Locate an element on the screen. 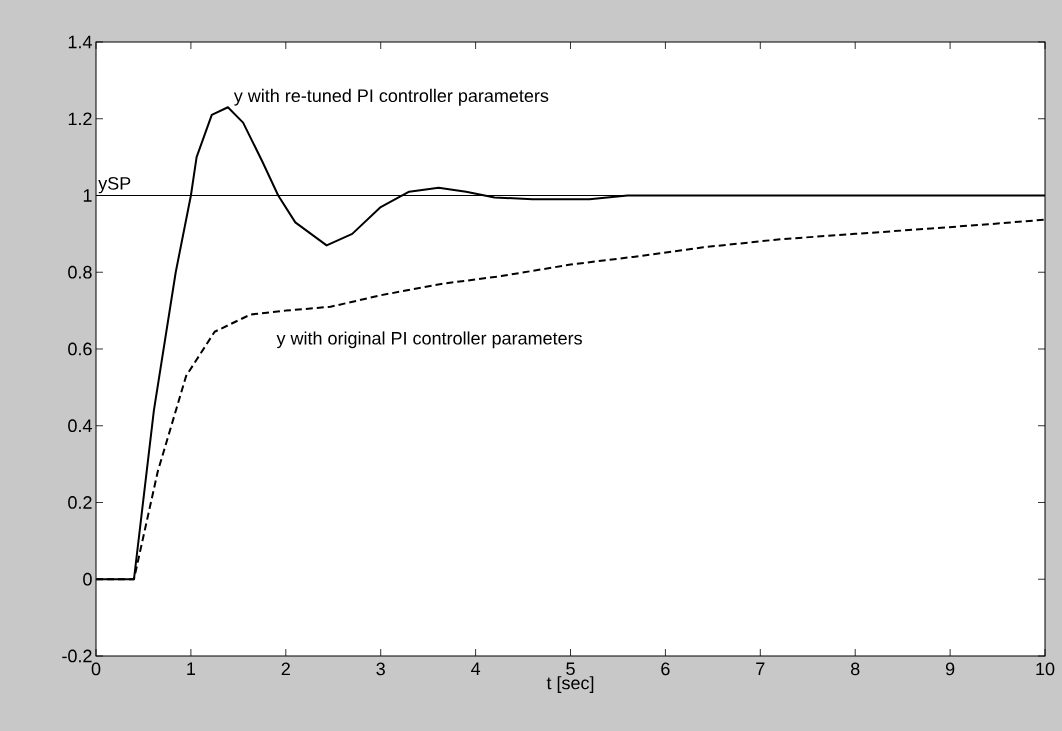 Image resolution: width=1062 pixels, height=731 pixels. x-axis-title: t [sec] is located at coordinates (570, 684).